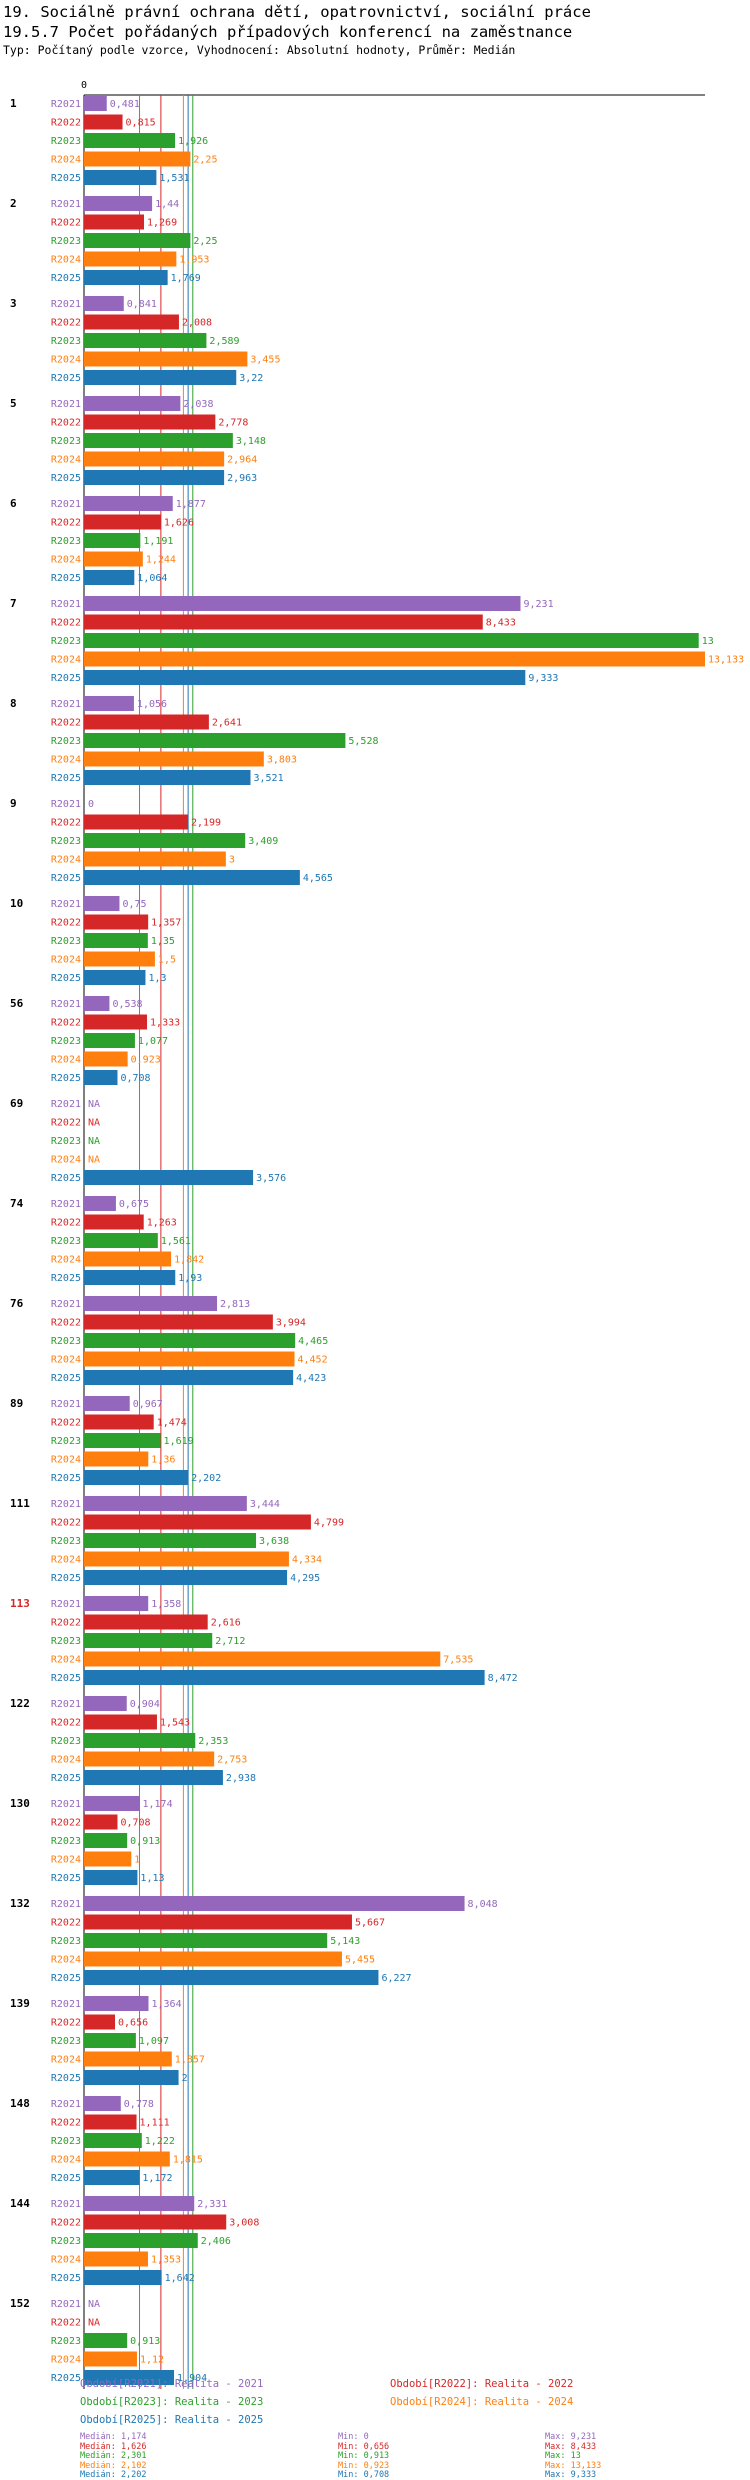 This screenshot has height=2480, width=750. What do you see at coordinates (94, 2323) in the screenshot?
I see `data-label: NA` at bounding box center [94, 2323].